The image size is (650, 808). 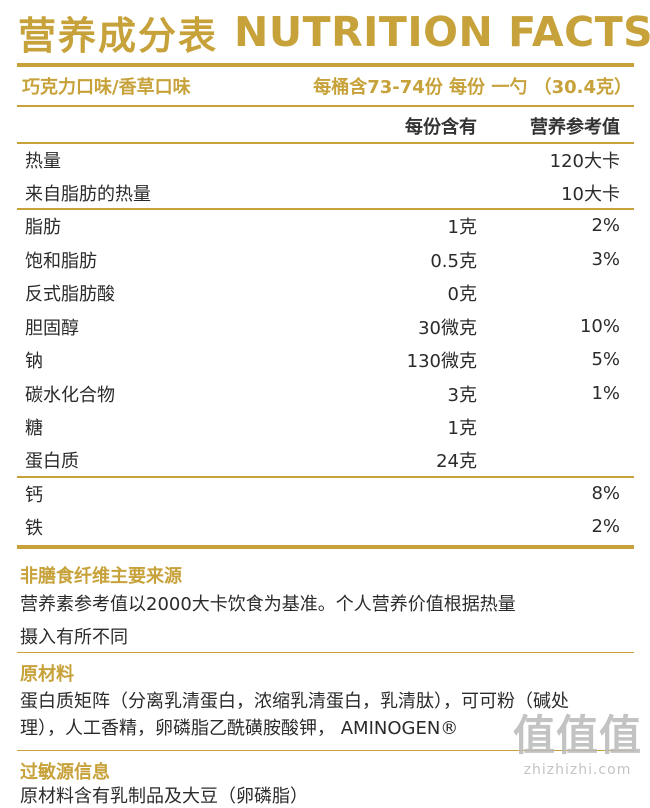 I want to click on watermark-url: zhizhizhi.com, so click(x=577, y=770).